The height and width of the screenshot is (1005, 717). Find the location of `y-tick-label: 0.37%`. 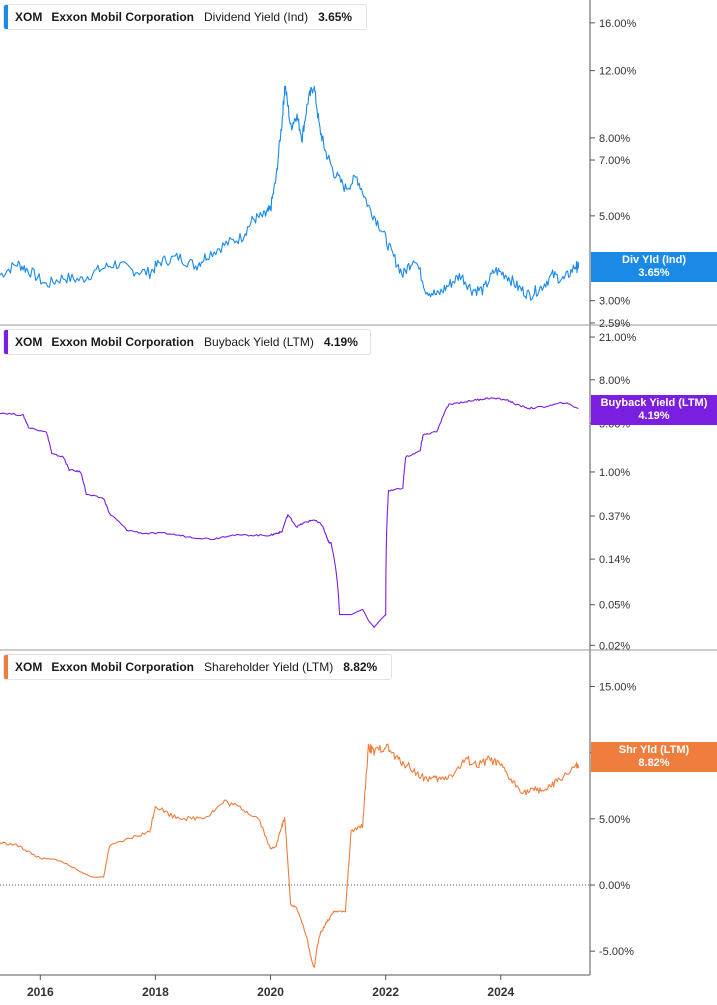

y-tick-label: 0.37% is located at coordinates (614, 517).